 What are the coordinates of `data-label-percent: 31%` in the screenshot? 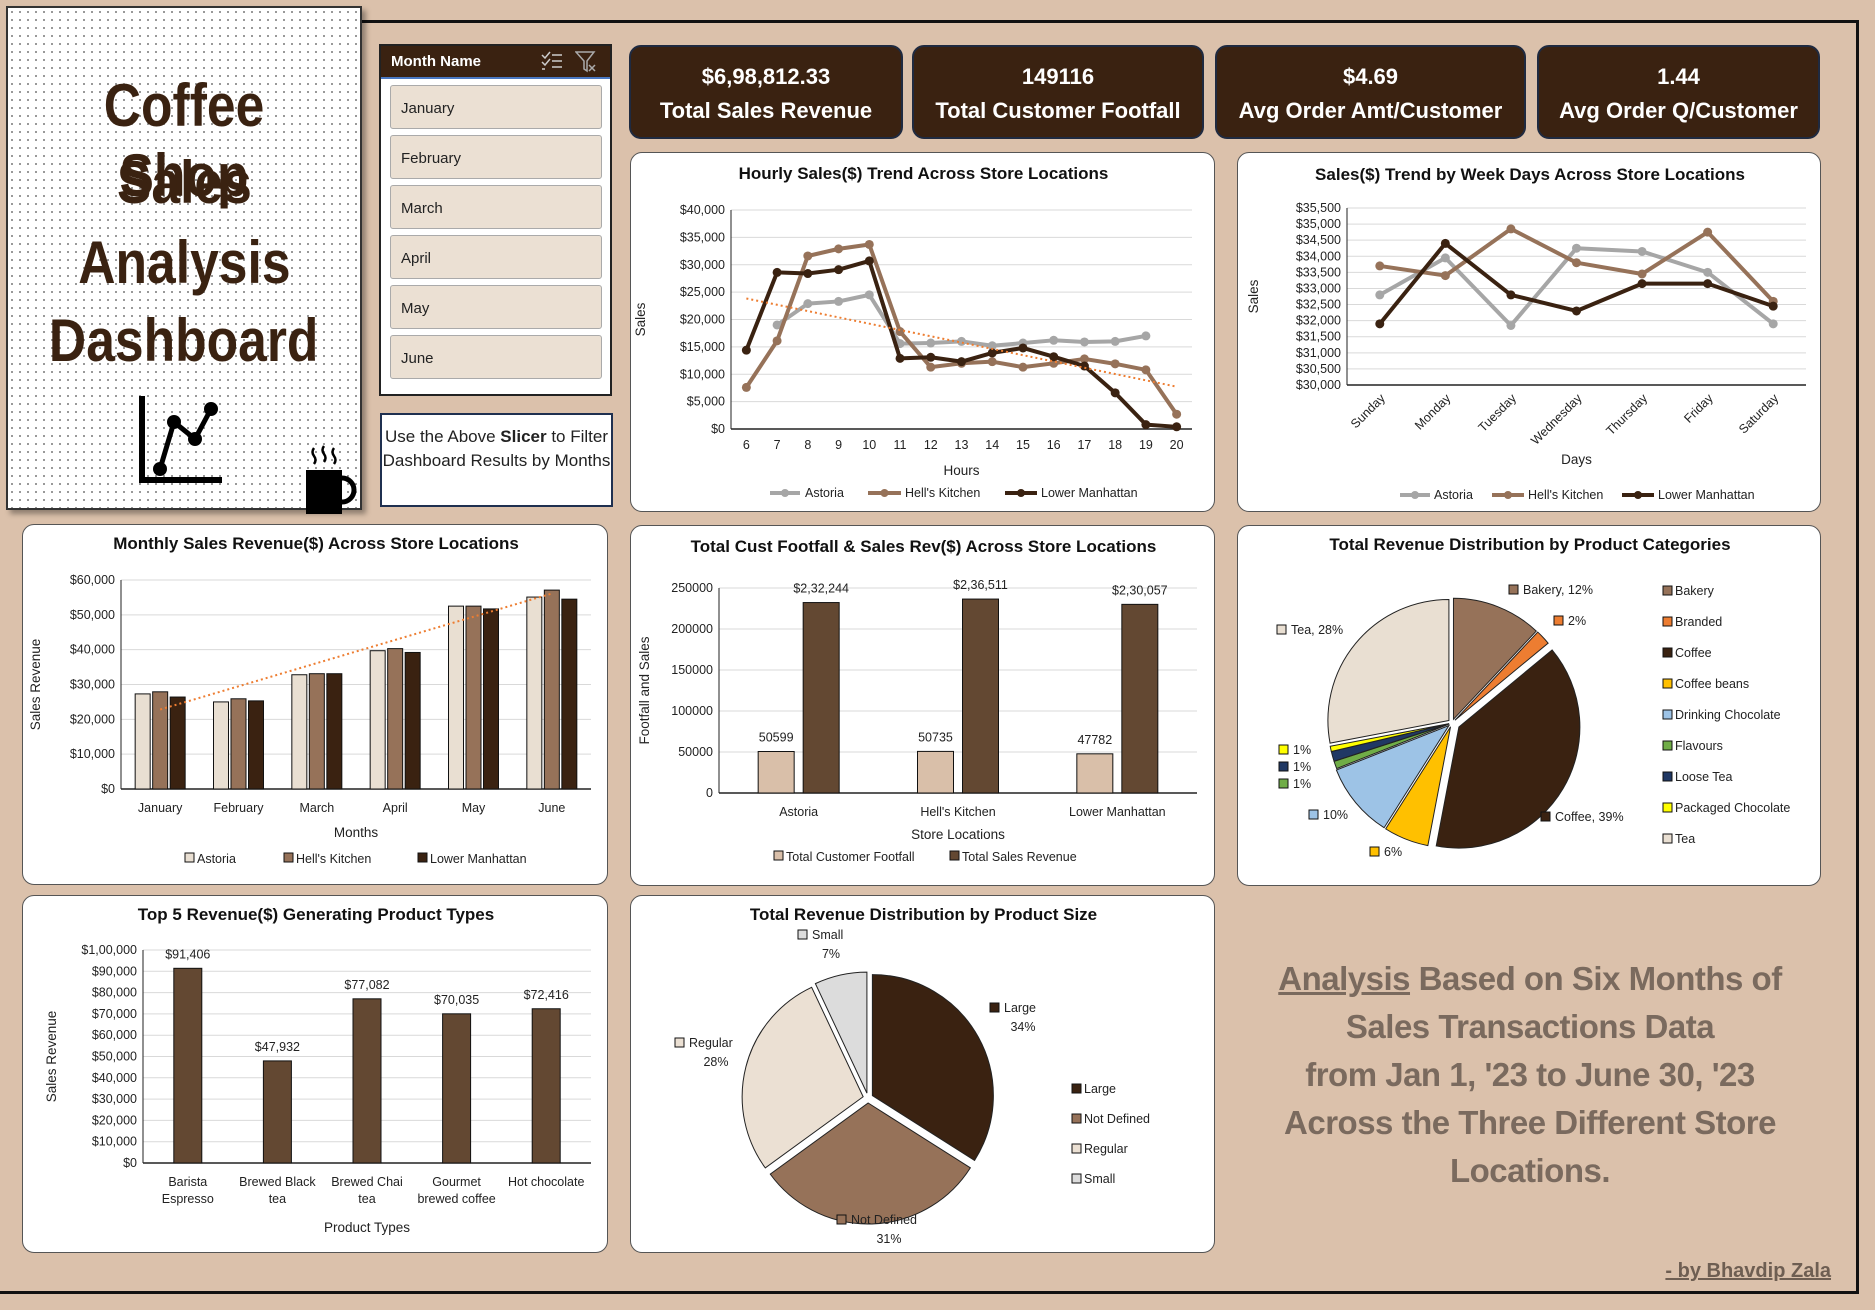 It's located at (888, 1239).